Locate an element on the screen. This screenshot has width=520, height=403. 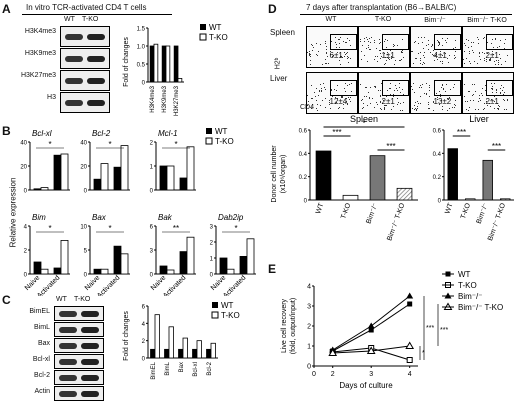
y-tick-label: 6 is located at coordinates (152, 228).